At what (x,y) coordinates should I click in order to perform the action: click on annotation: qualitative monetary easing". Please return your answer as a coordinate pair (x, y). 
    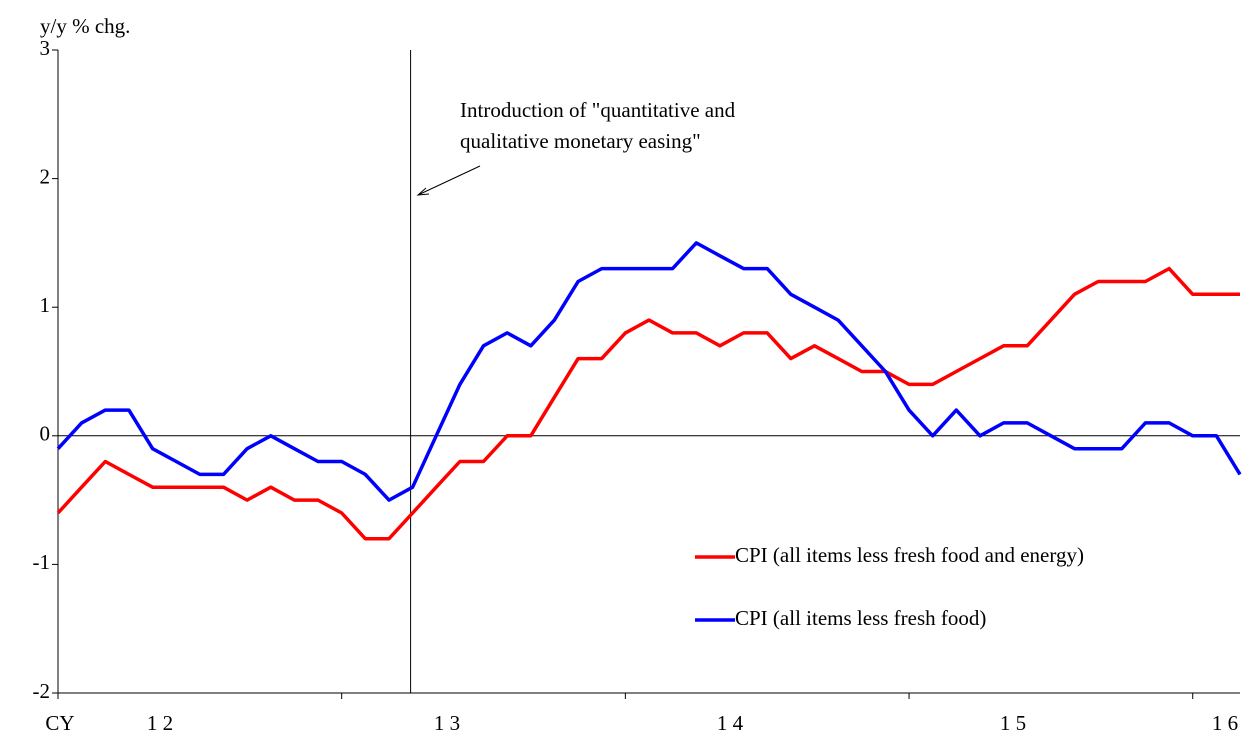
    Looking at the image, I should click on (580, 141).